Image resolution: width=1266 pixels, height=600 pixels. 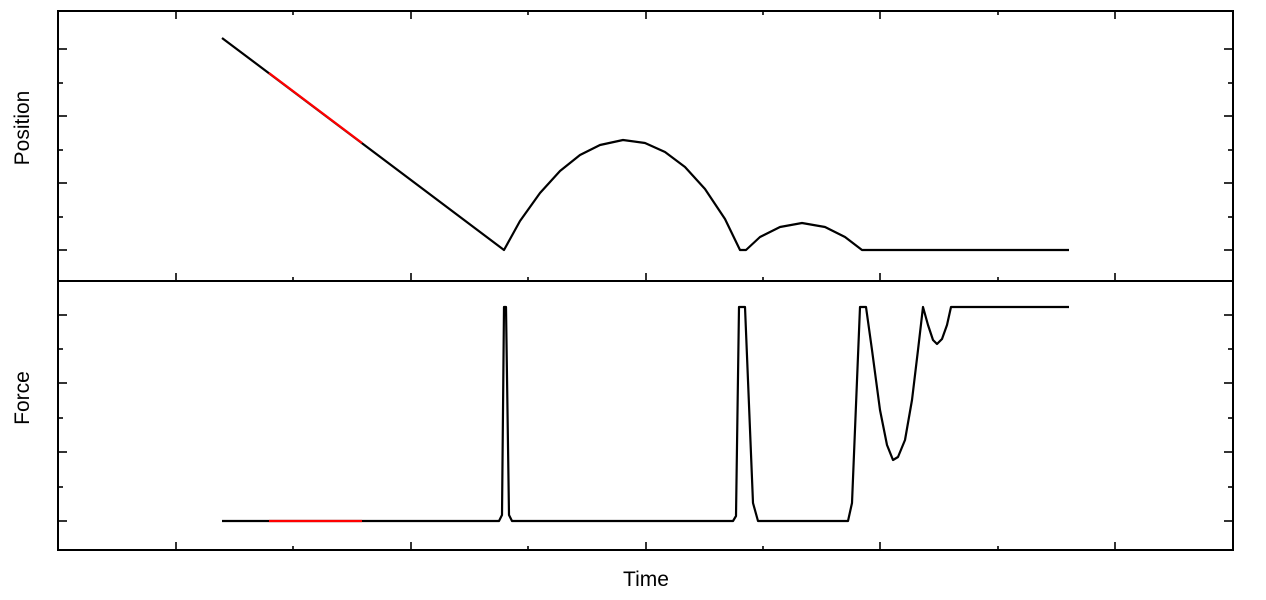 What do you see at coordinates (646, 579) in the screenshot?
I see `time-axis-label: Time` at bounding box center [646, 579].